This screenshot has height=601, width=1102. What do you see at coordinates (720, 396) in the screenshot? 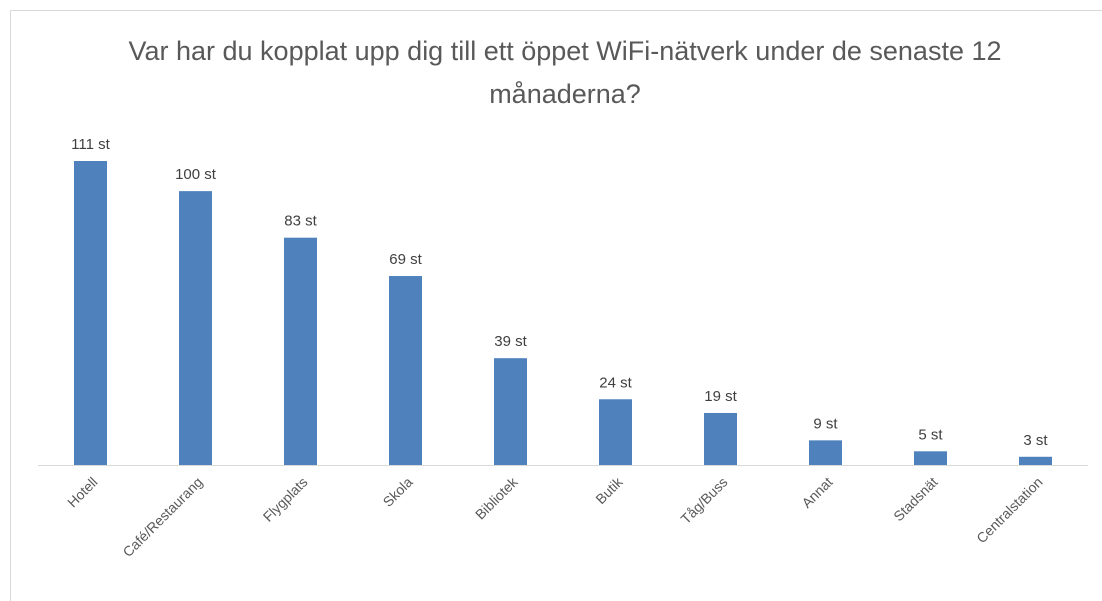
I see `data-label: 19 st` at bounding box center [720, 396].